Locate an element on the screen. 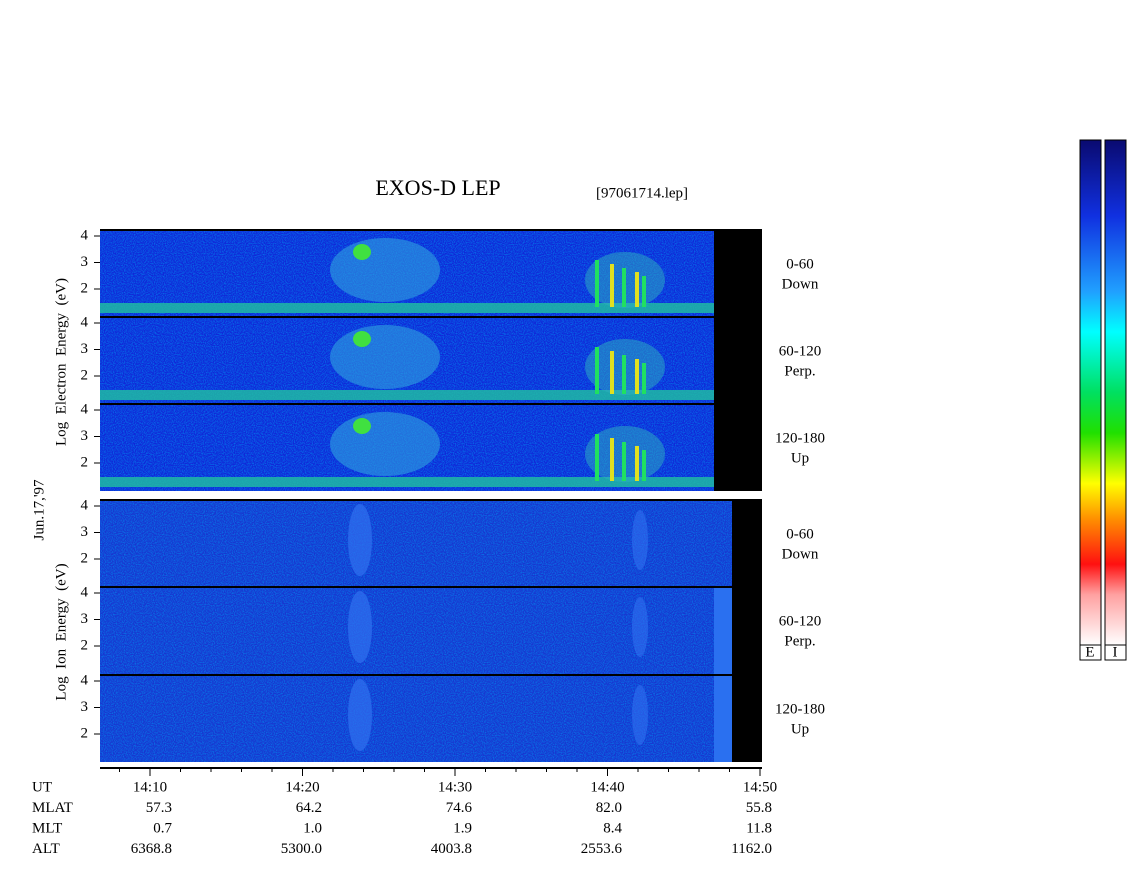  row-value: 2553.6 is located at coordinates (602, 849).